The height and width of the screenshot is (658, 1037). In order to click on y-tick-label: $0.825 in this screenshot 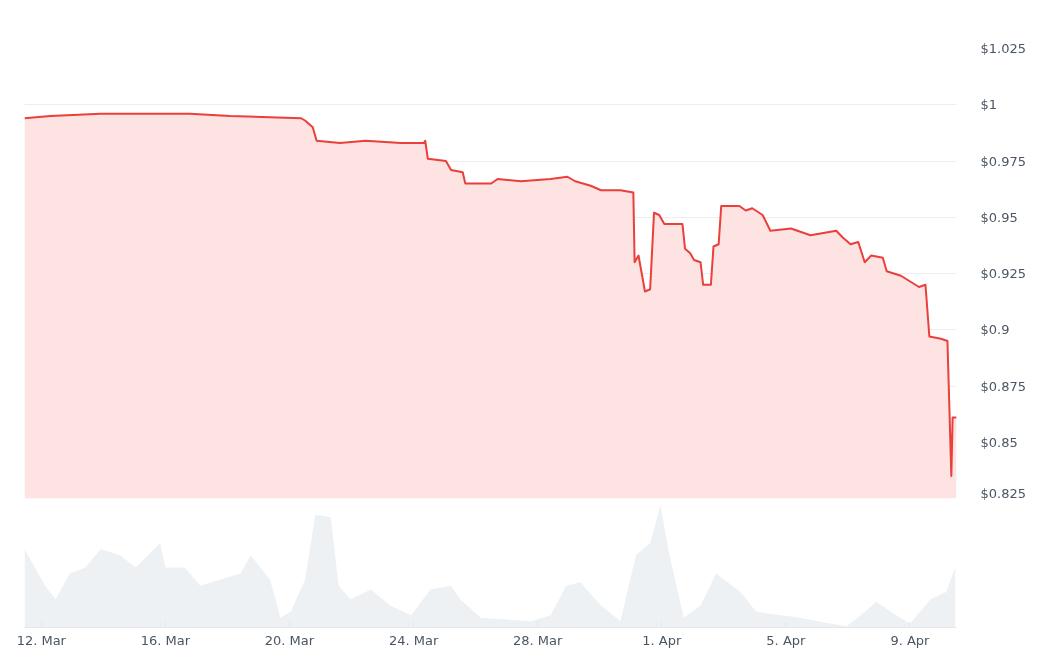, I will do `click(1003, 493)`.